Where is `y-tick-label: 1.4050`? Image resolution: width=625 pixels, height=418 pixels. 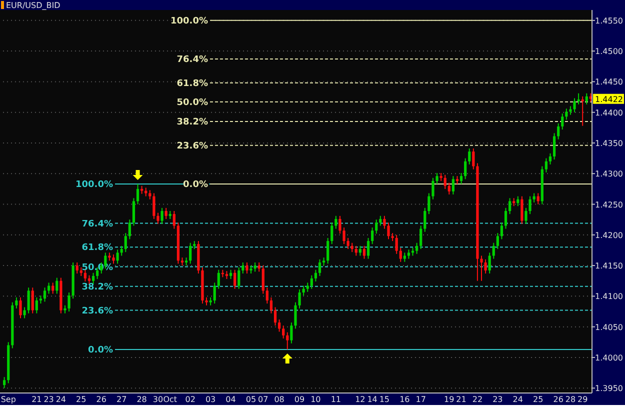
y-tick-label: 1.4050 is located at coordinates (609, 327).